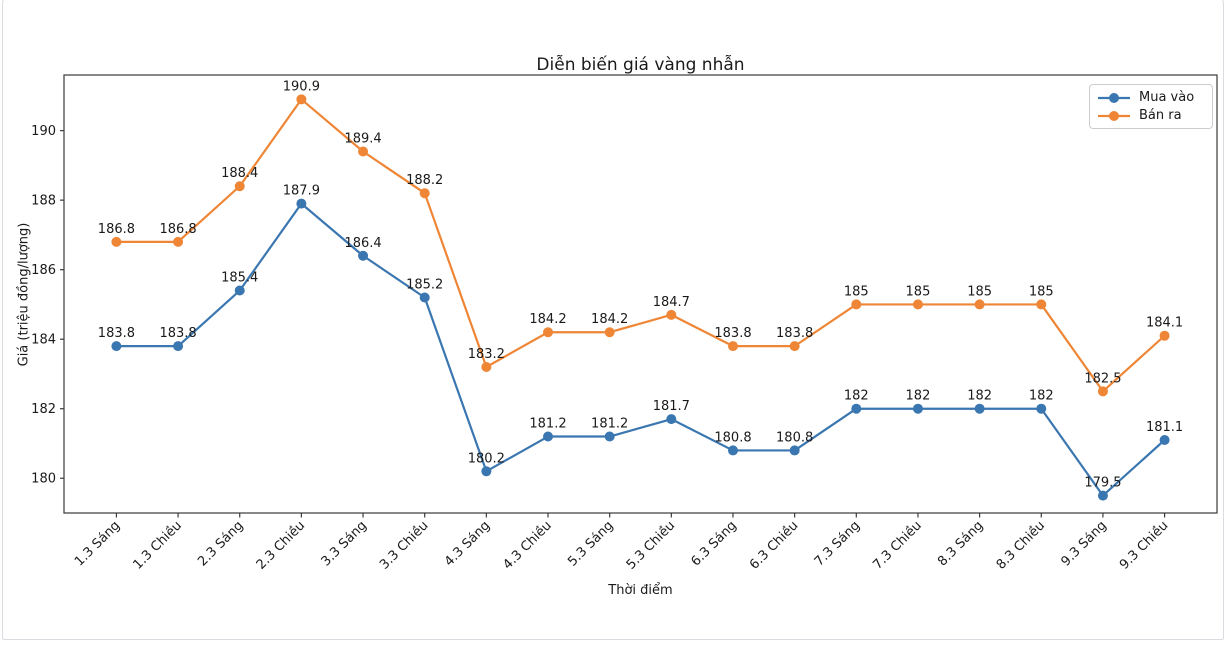 The height and width of the screenshot is (652, 1228). I want to click on x-tick-label: 8.3 Chiều, so click(1021, 545).